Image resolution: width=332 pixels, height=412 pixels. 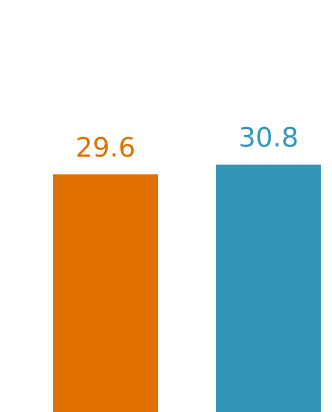 What do you see at coordinates (186, 143) in the screenshot?
I see `data-label-group: 29.6 30.8` at bounding box center [186, 143].